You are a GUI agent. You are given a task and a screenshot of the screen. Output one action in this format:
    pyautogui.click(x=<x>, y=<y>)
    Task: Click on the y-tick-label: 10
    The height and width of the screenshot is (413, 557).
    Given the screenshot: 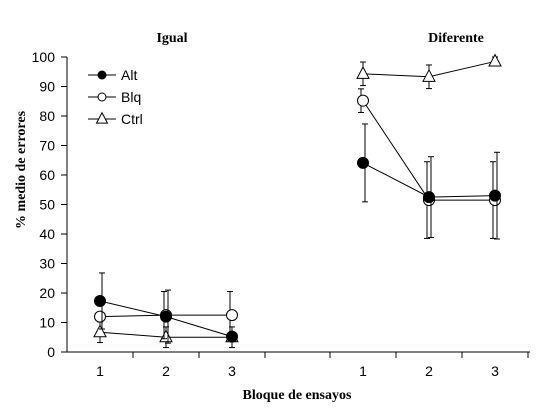 What is the action you would take?
    pyautogui.click(x=47, y=323)
    